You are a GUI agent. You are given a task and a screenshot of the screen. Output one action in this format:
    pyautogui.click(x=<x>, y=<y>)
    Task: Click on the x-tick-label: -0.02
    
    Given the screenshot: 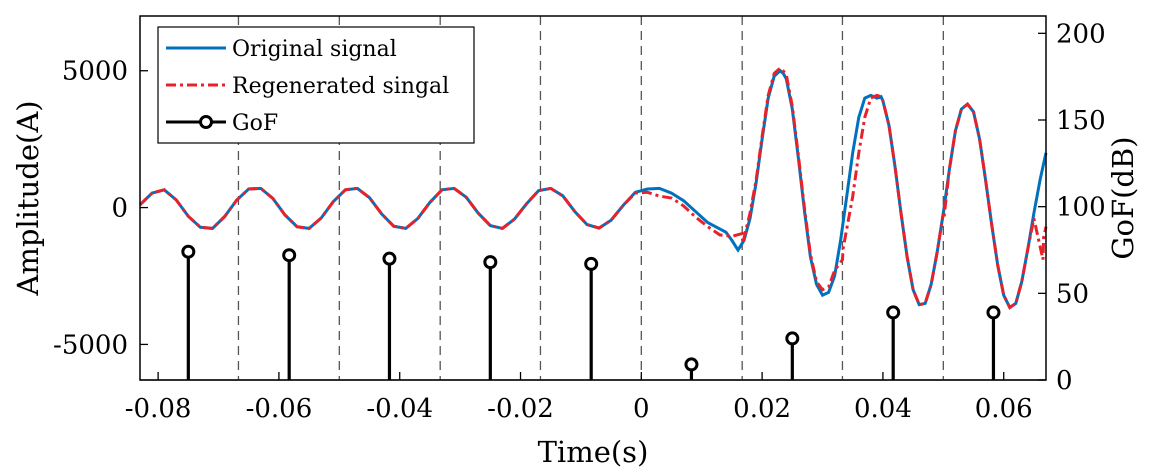 What is the action you would take?
    pyautogui.click(x=520, y=409)
    